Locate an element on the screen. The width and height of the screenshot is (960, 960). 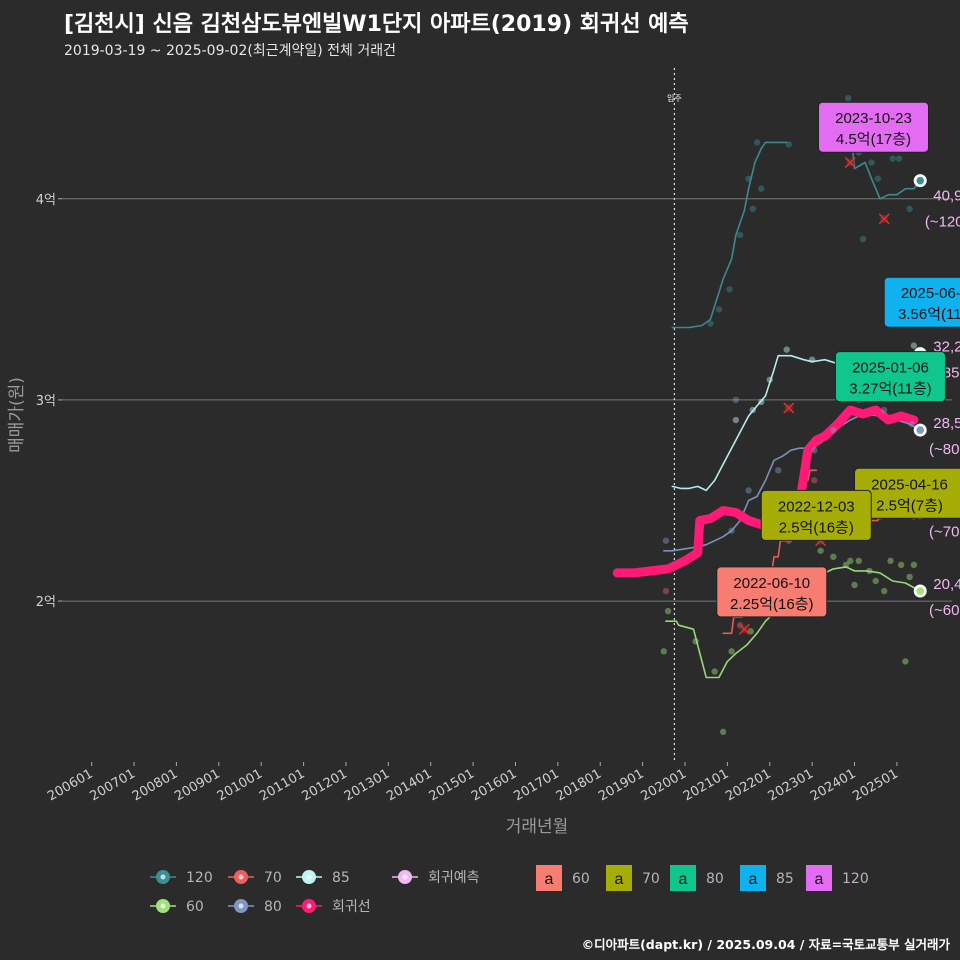
x-tick-label-8: 201401 is located at coordinates (409, 785).